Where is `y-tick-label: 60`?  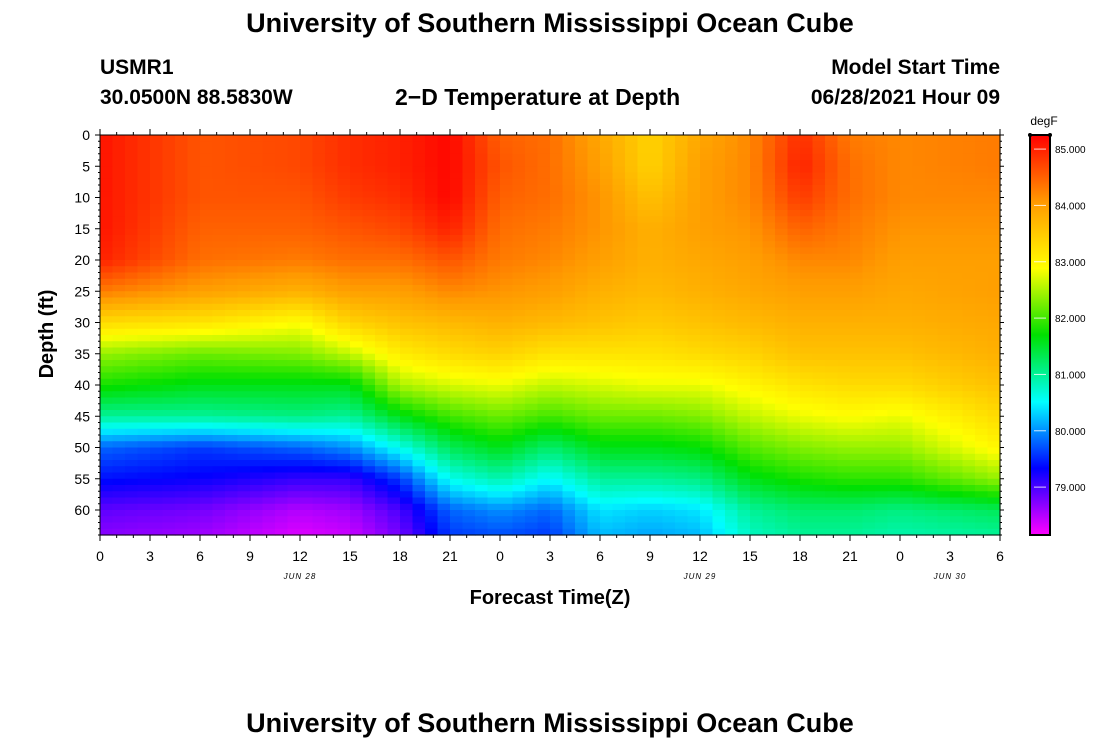 y-tick-label: 60 is located at coordinates (82, 510).